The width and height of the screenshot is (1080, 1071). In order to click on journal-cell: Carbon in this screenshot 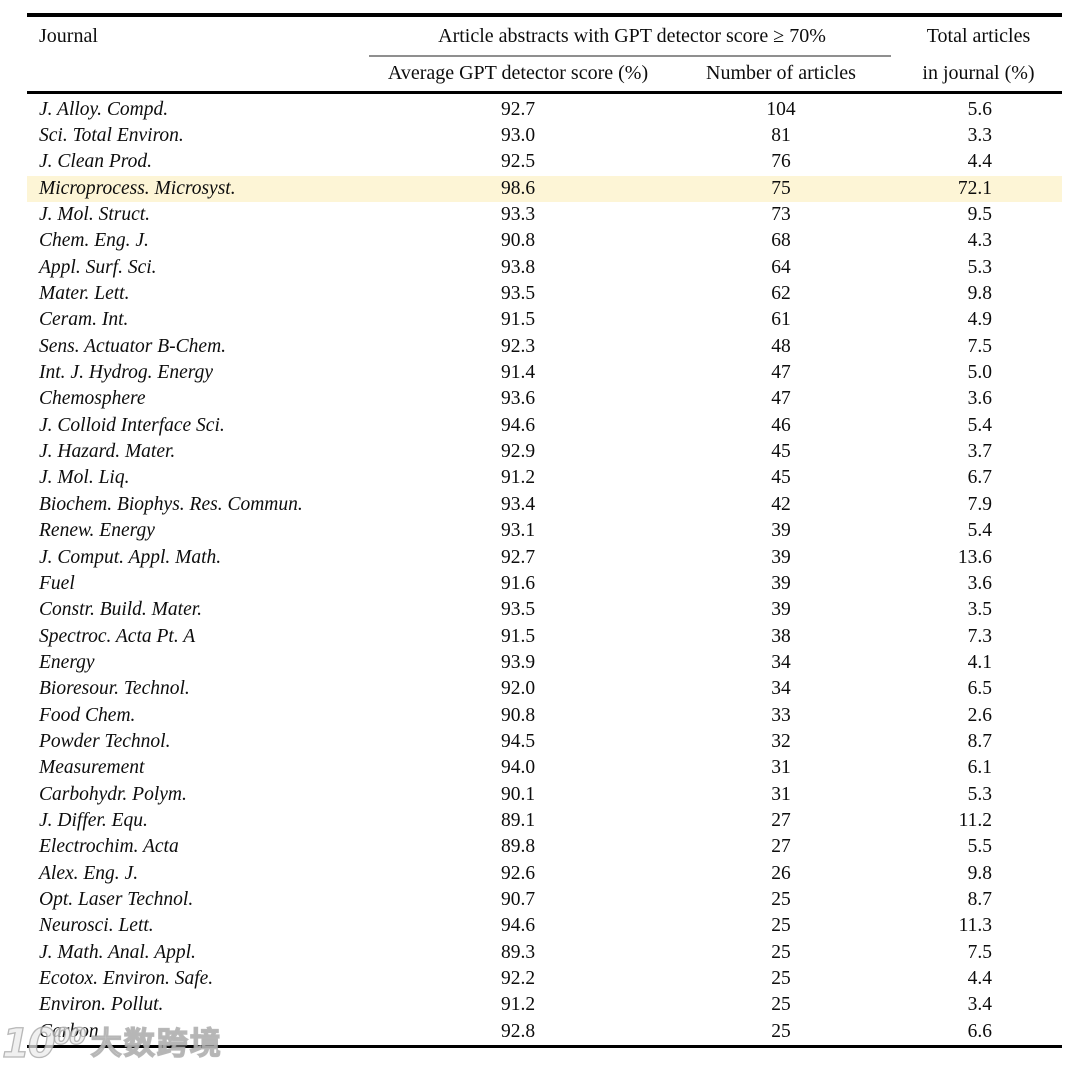, I will do `click(69, 1031)`.